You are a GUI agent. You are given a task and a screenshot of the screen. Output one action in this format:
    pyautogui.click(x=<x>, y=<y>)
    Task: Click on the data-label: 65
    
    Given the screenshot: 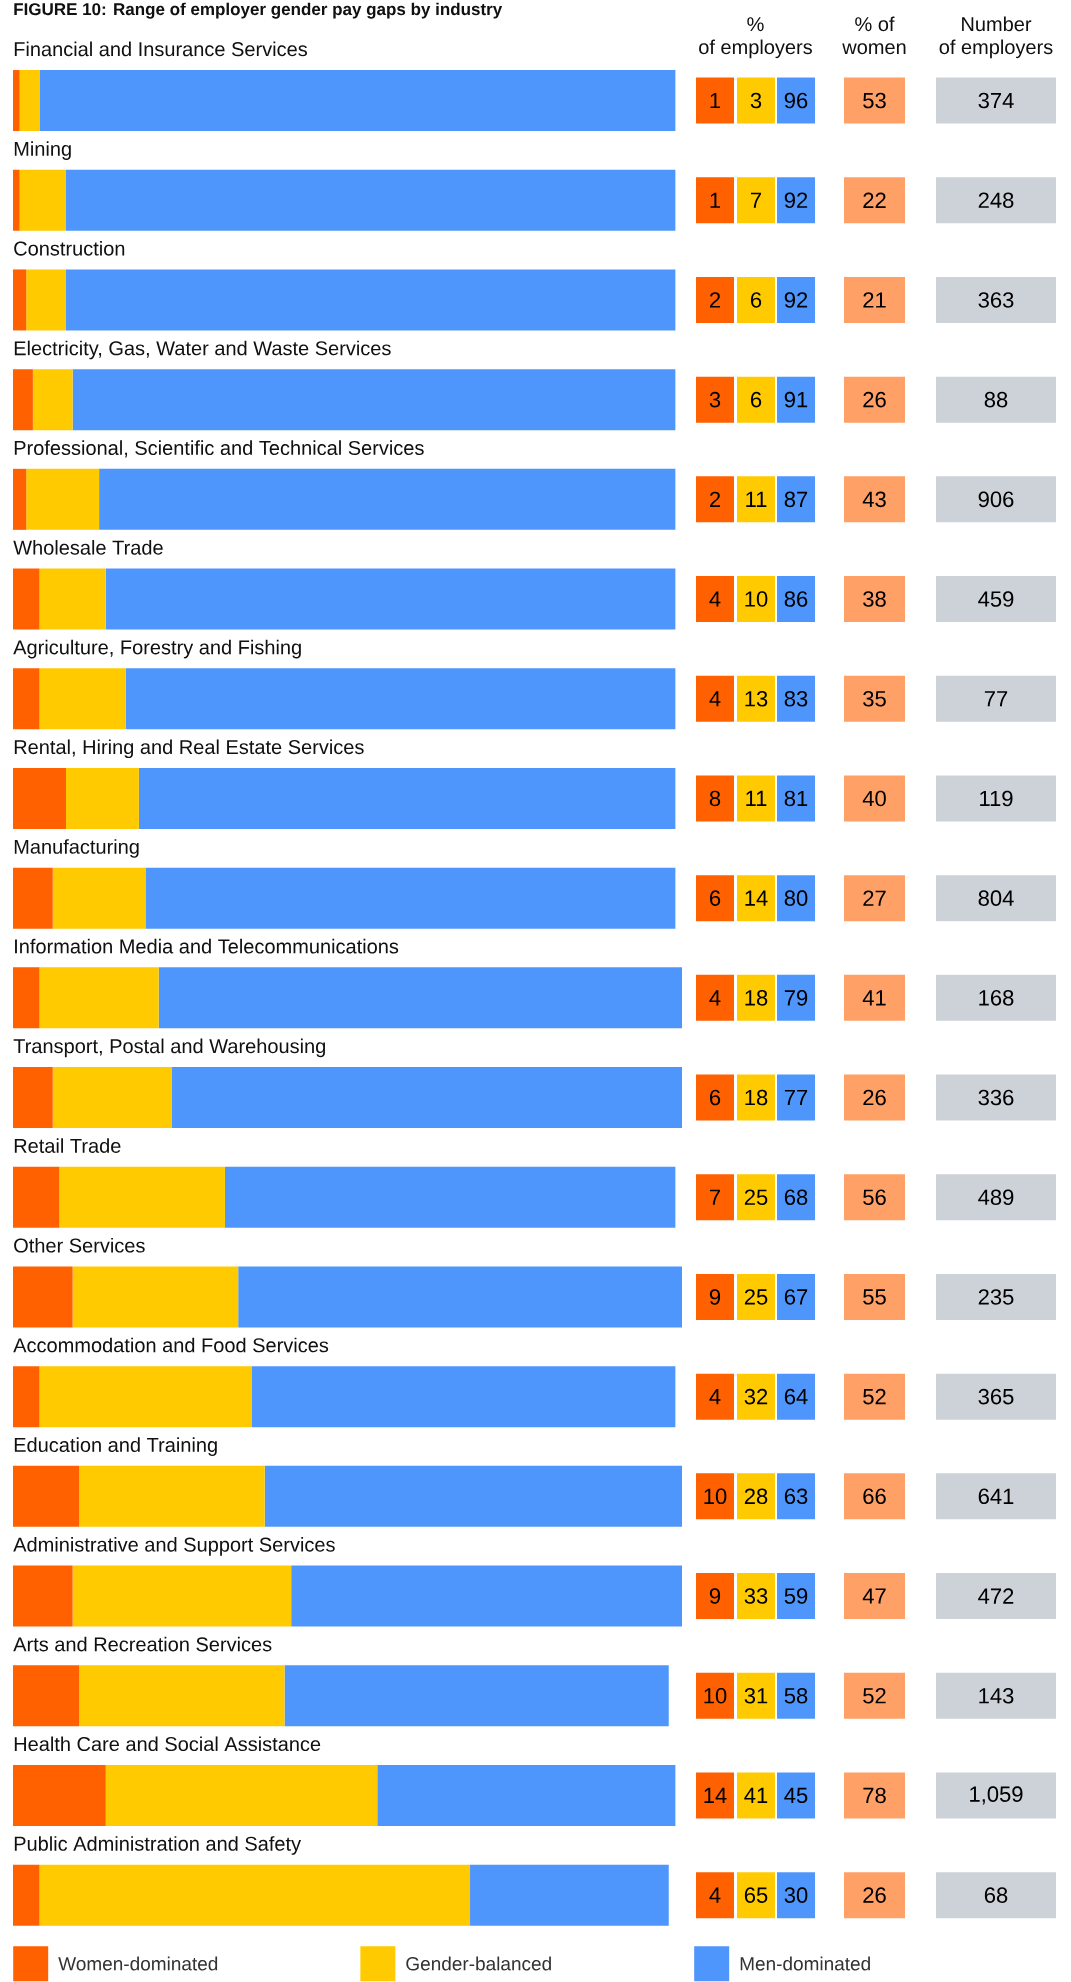 What is the action you would take?
    pyautogui.click(x=756, y=1895)
    